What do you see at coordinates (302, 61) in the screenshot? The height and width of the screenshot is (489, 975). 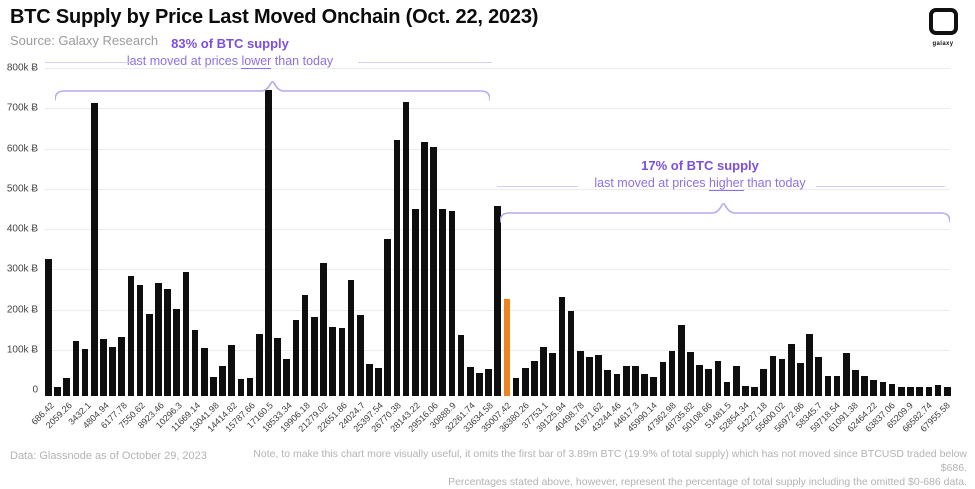 I see `annotation-lower-post: than today` at bounding box center [302, 61].